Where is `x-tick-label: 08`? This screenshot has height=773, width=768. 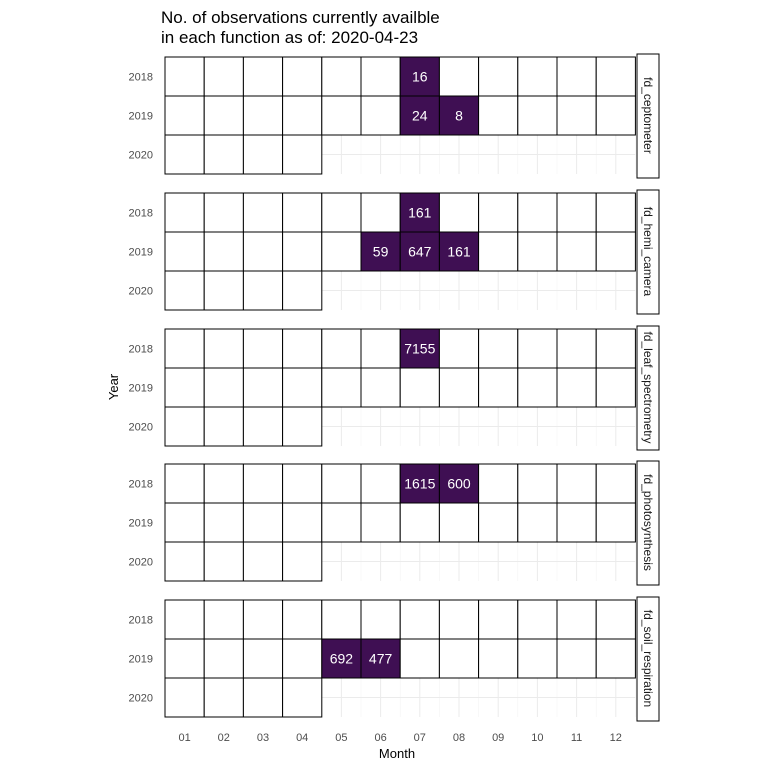
x-tick-label: 08 is located at coordinates (459, 738).